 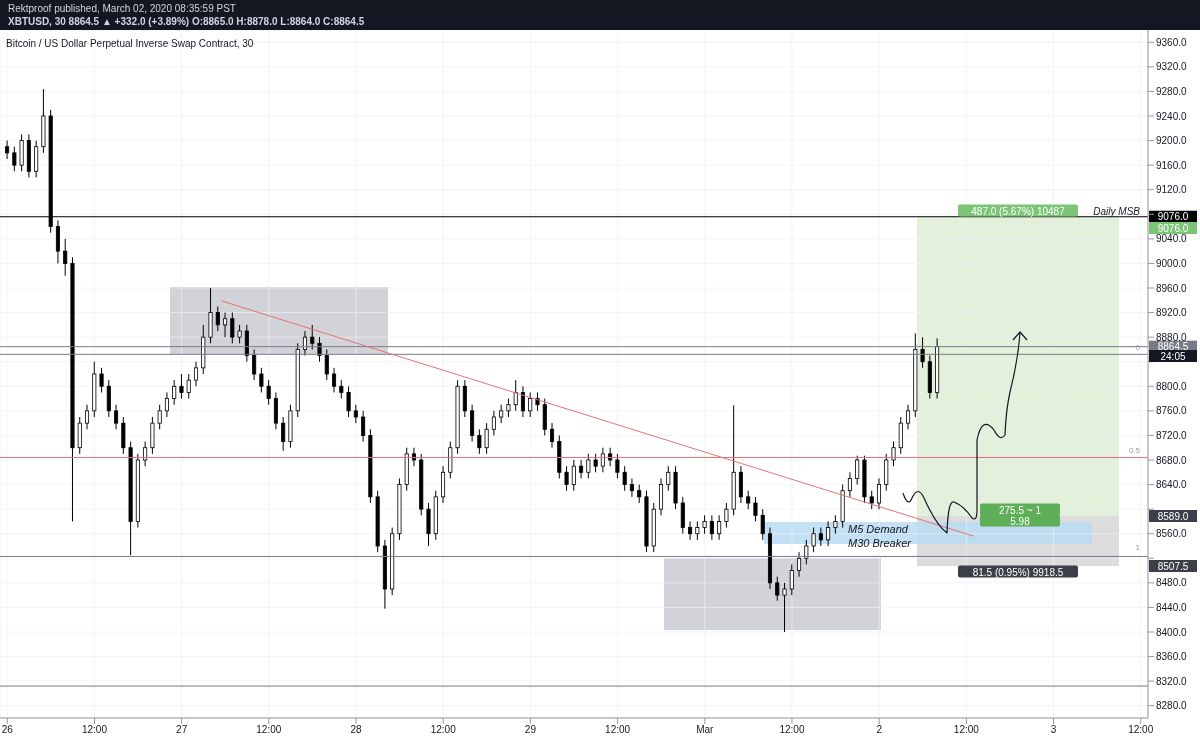 I want to click on y-tick-label: 8760.0, so click(x=1172, y=411).